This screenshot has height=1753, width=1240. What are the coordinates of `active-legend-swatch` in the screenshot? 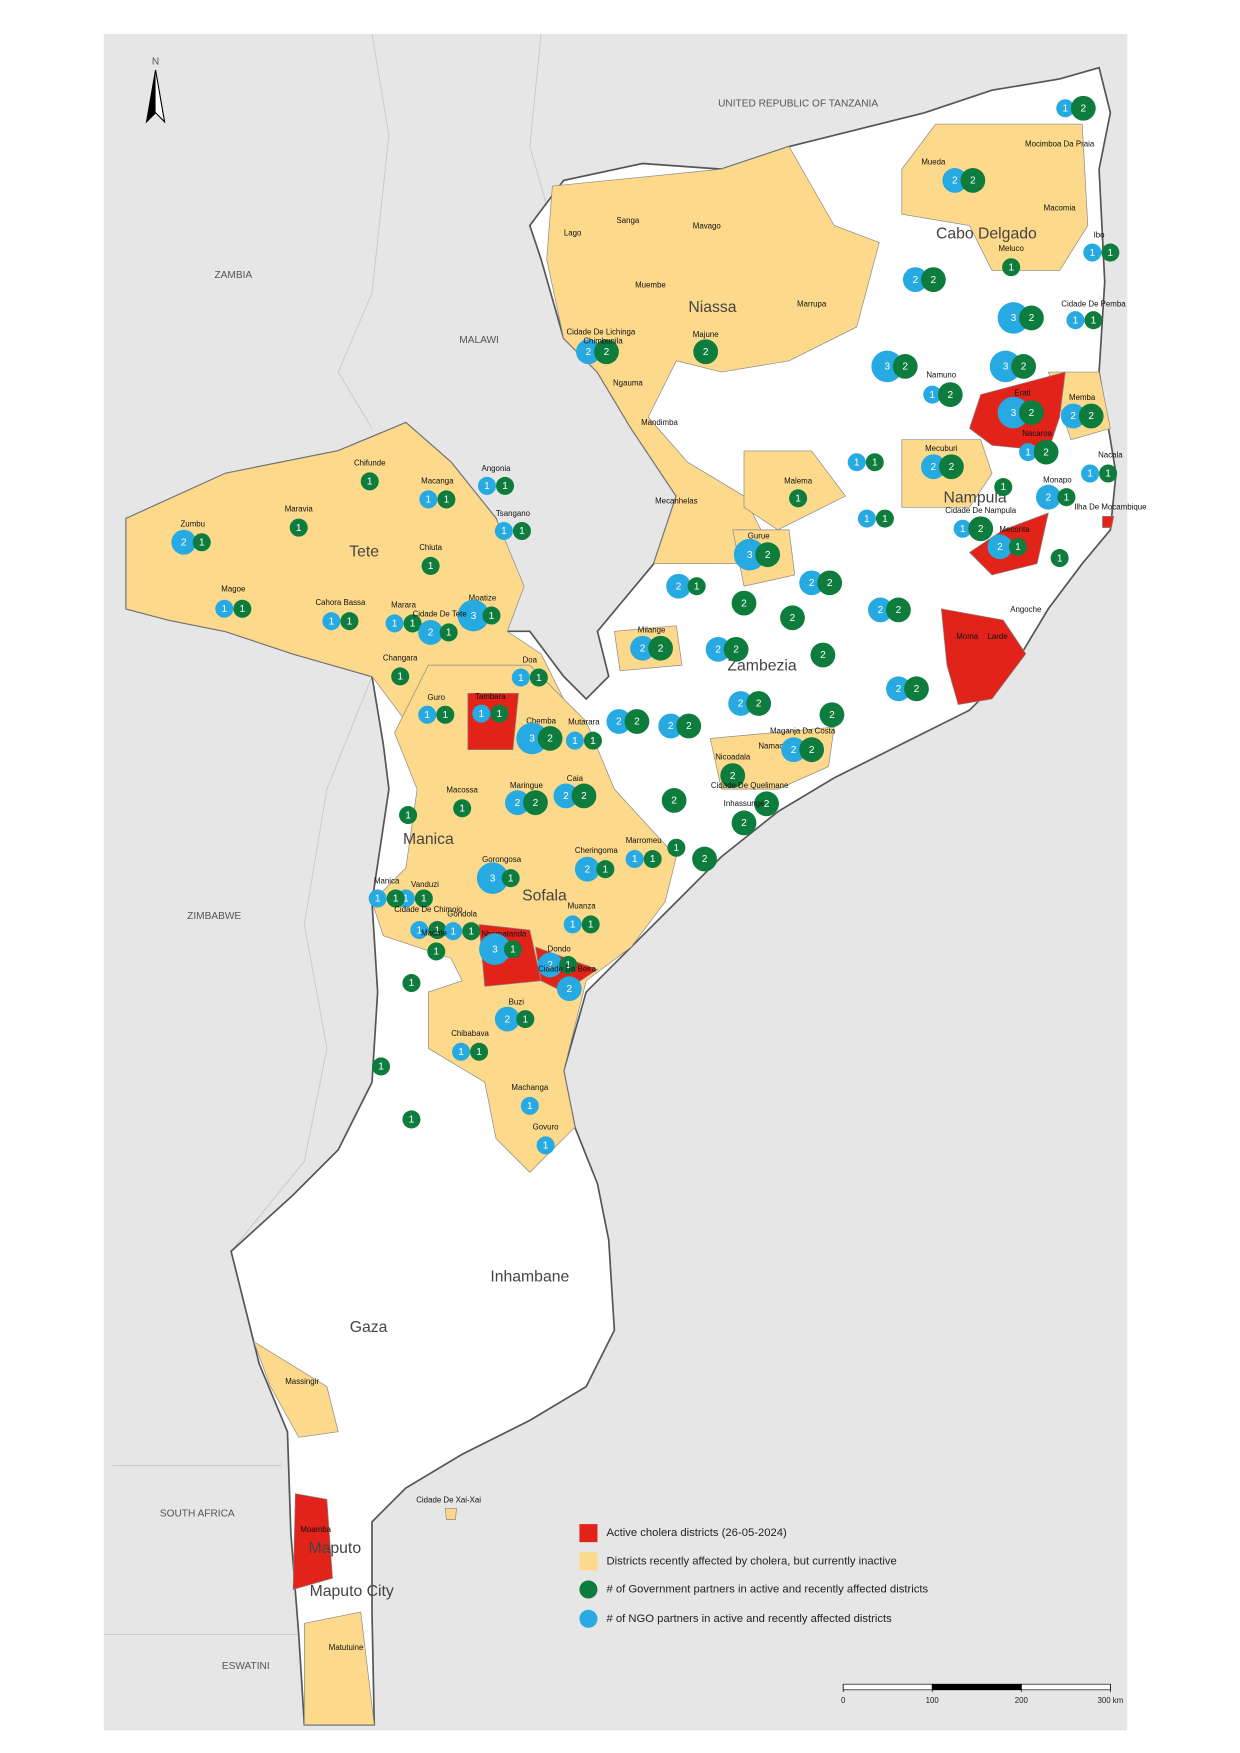 It's located at (588, 1533).